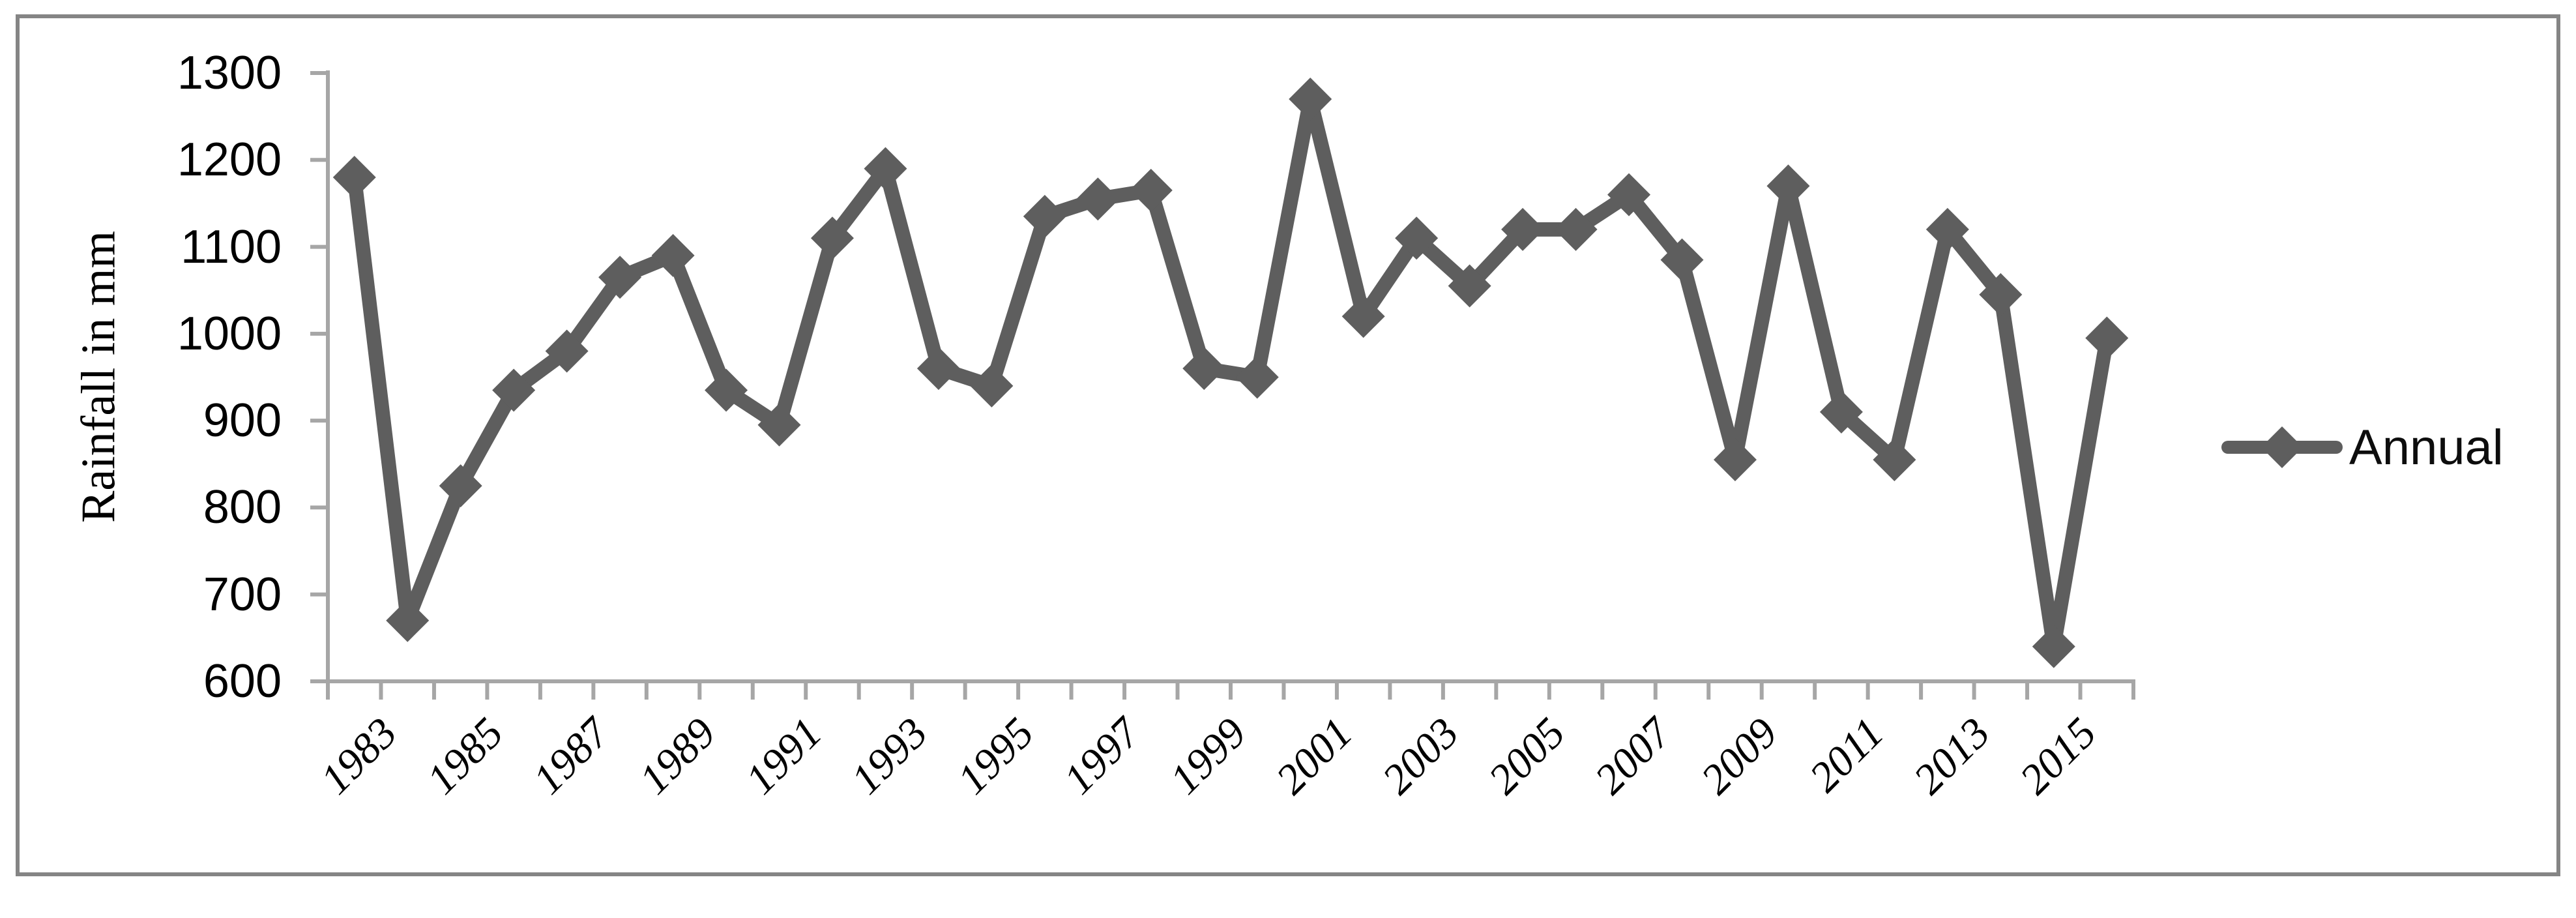 The image size is (2576, 918). I want to click on legend-label: Annual, so click(2426, 447).